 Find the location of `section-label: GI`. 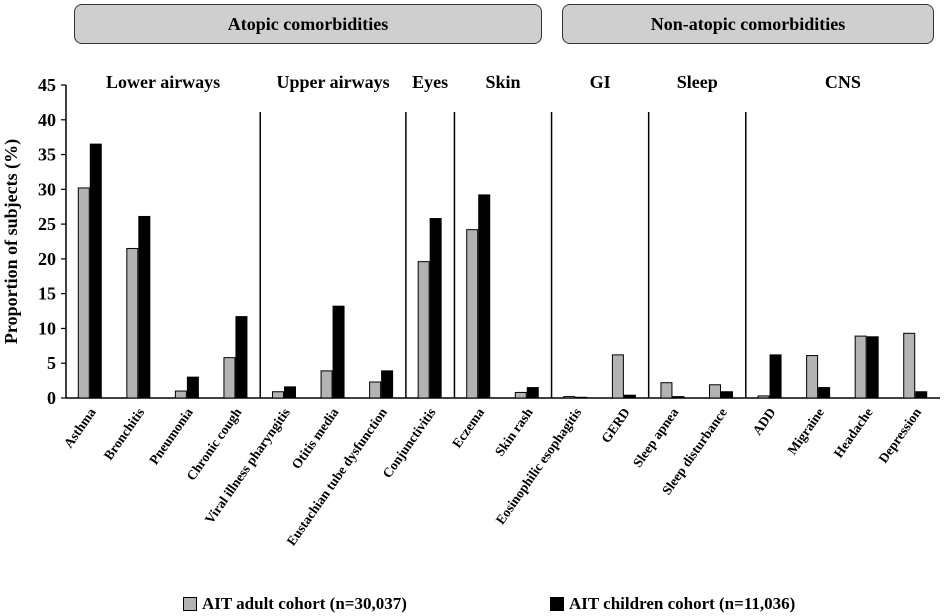

section-label: GI is located at coordinates (600, 82).